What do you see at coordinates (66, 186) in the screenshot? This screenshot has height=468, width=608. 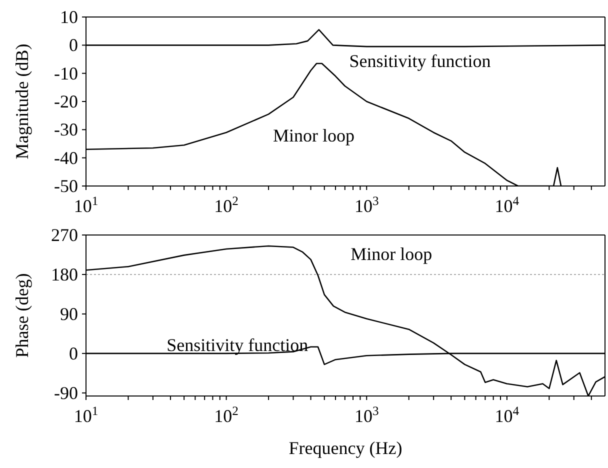 I see `y-tick-label: -50` at bounding box center [66, 186].